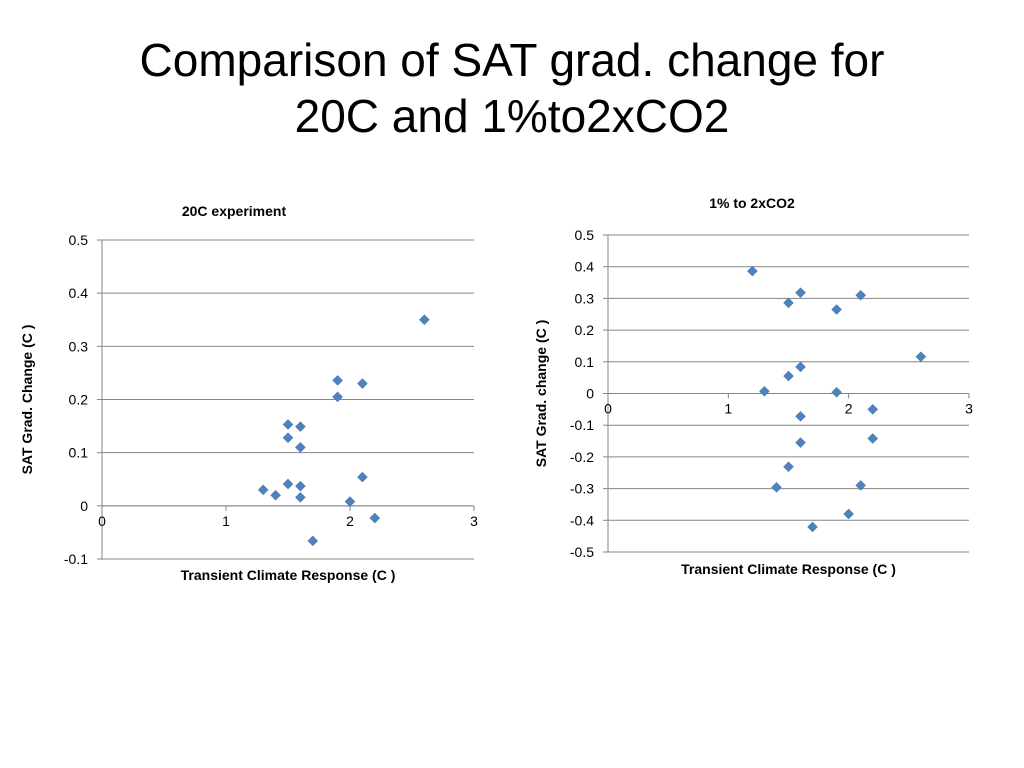 The image size is (1024, 768). Describe the element at coordinates (234, 211) in the screenshot. I see `chart-title: 20C experiment` at that location.